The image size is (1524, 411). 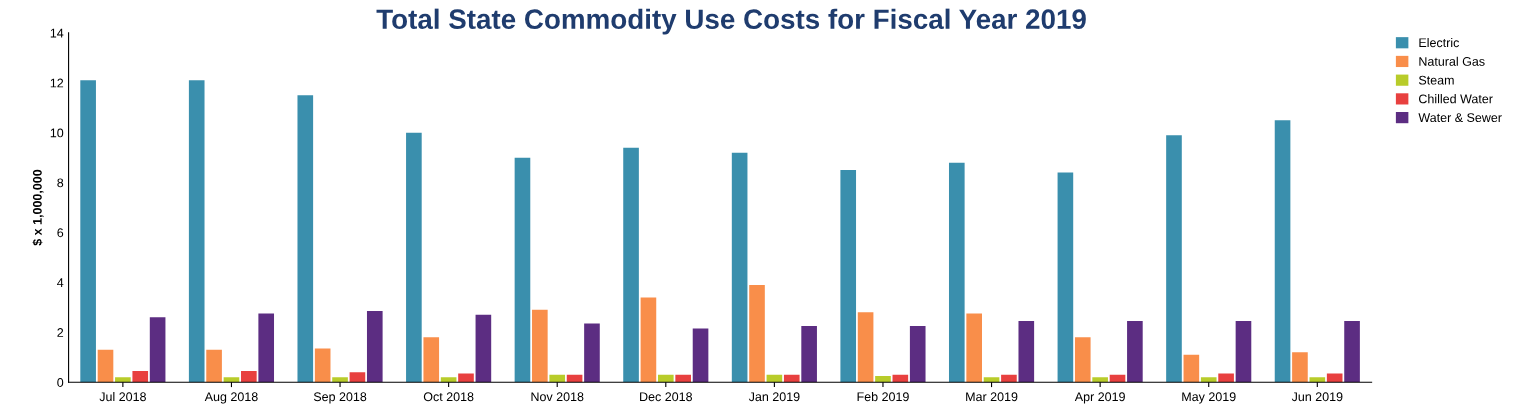 I want to click on x-tick-label: Jun 2019, so click(x=1317, y=397).